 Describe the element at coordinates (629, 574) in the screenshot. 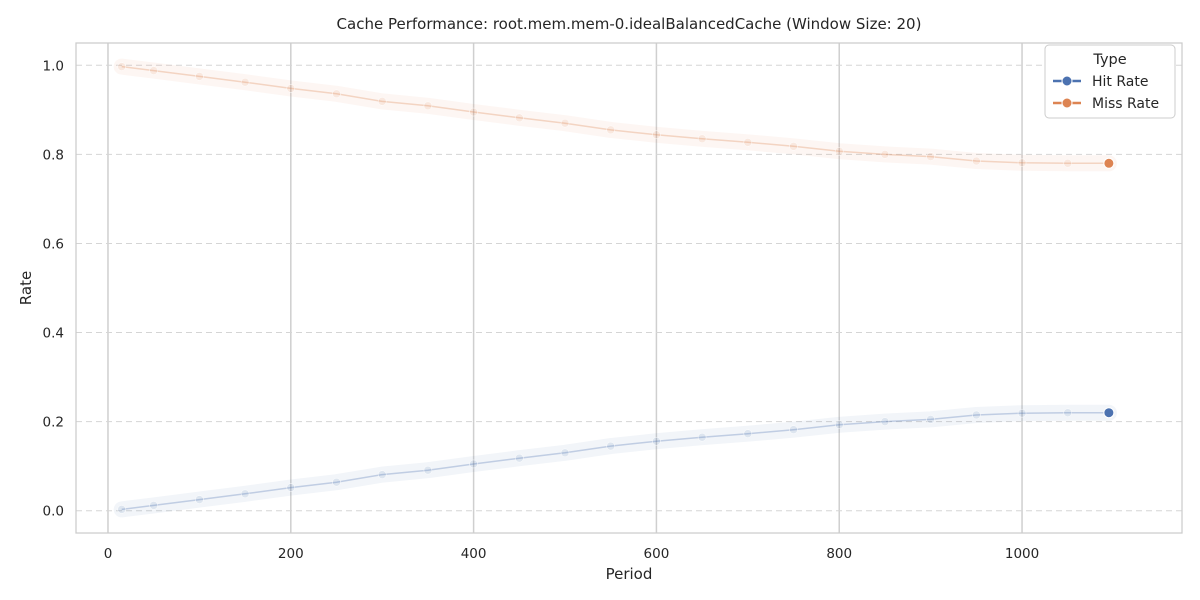

I see `x-axis-label: Period` at that location.